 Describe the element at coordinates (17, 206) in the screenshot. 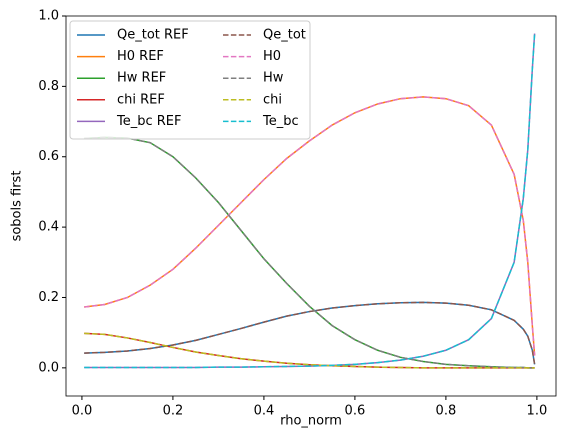

I see `y-axis-label: sobols first` at that location.